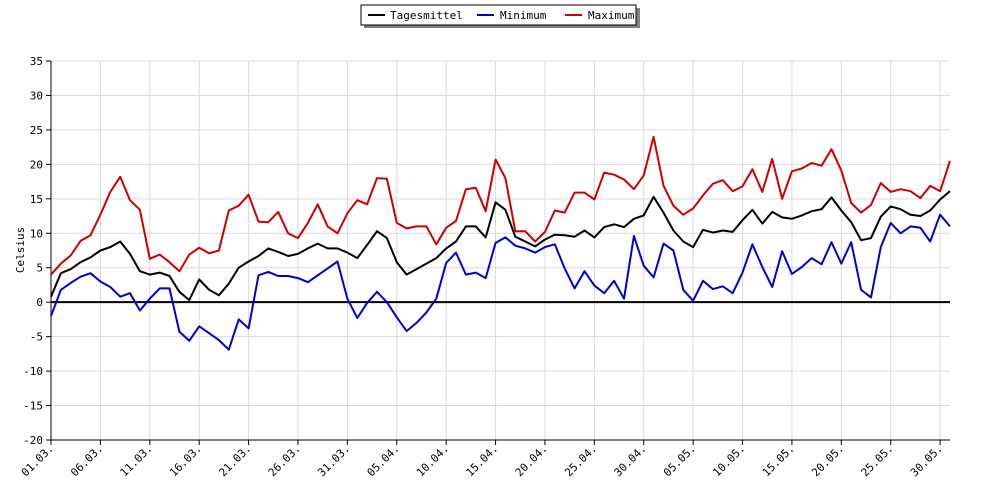 The width and height of the screenshot is (1000, 500). What do you see at coordinates (20, 250) in the screenshot?
I see `y-axis-label: Celsius` at bounding box center [20, 250].